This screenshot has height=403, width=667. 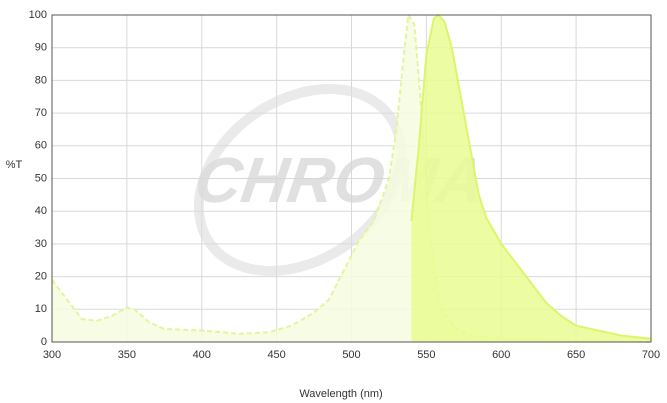 I want to click on x-tick-label: 500, so click(x=351, y=355).